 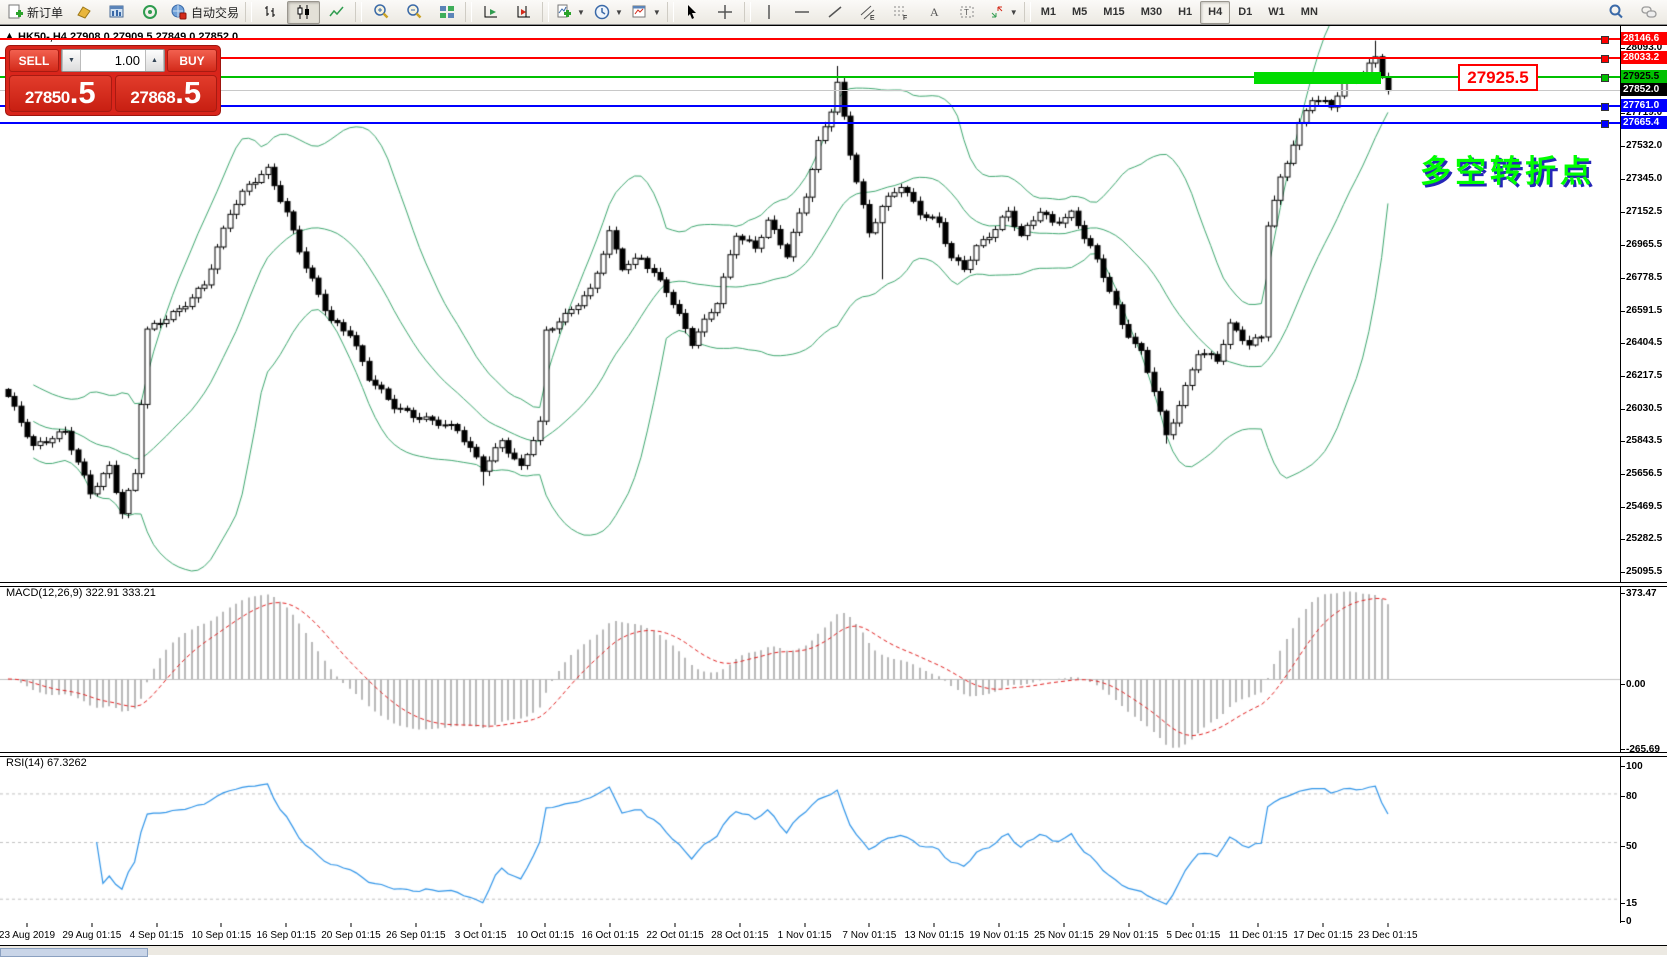 What do you see at coordinates (413, 12) in the screenshot?
I see `zoom-out-button` at bounding box center [413, 12].